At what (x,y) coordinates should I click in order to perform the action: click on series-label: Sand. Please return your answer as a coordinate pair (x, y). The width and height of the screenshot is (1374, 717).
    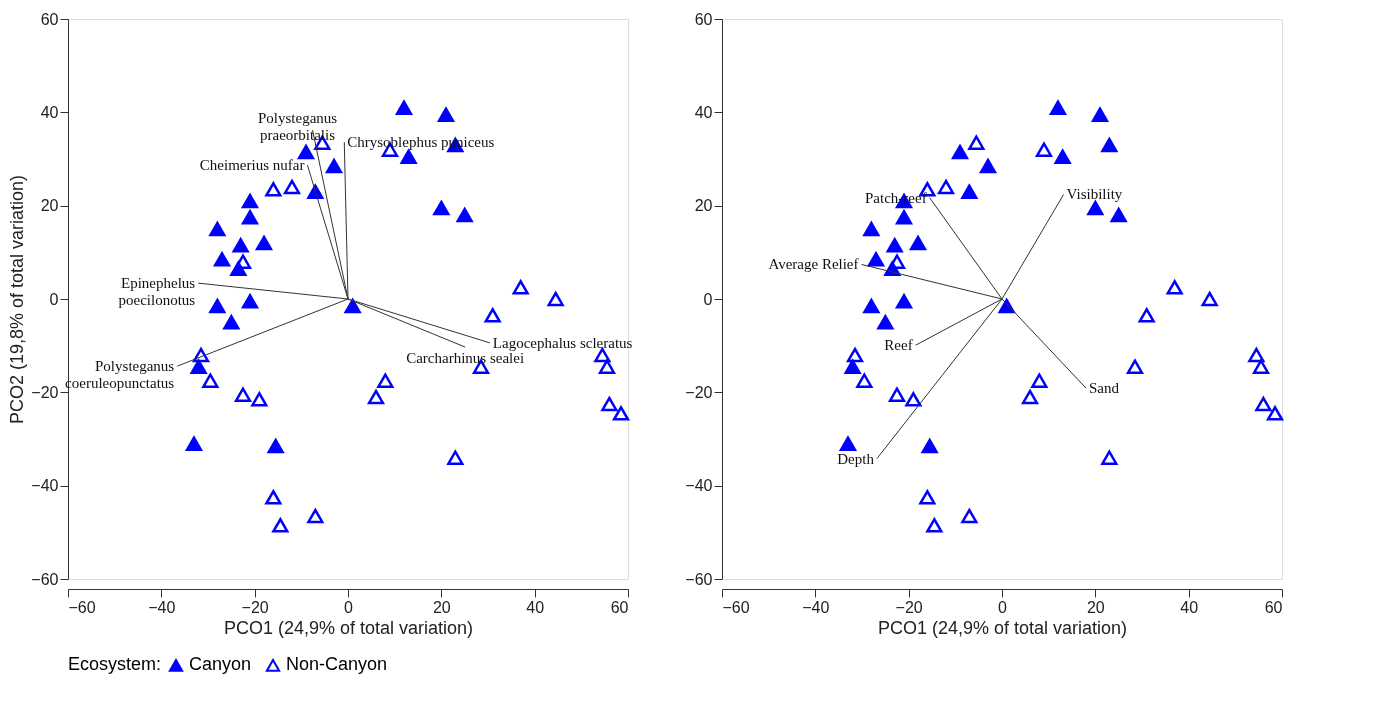
    Looking at the image, I should click on (1104, 388).